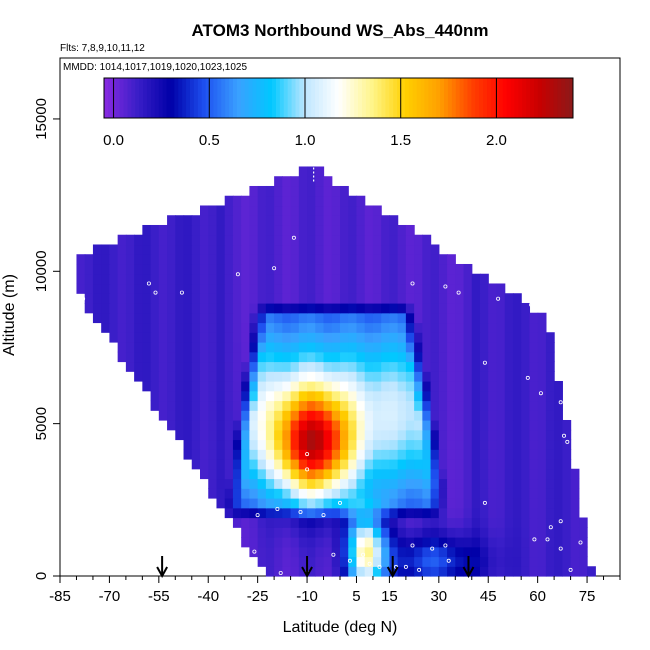 This screenshot has width=650, height=650. I want to click on y-tick-label: 5000, so click(41, 423).